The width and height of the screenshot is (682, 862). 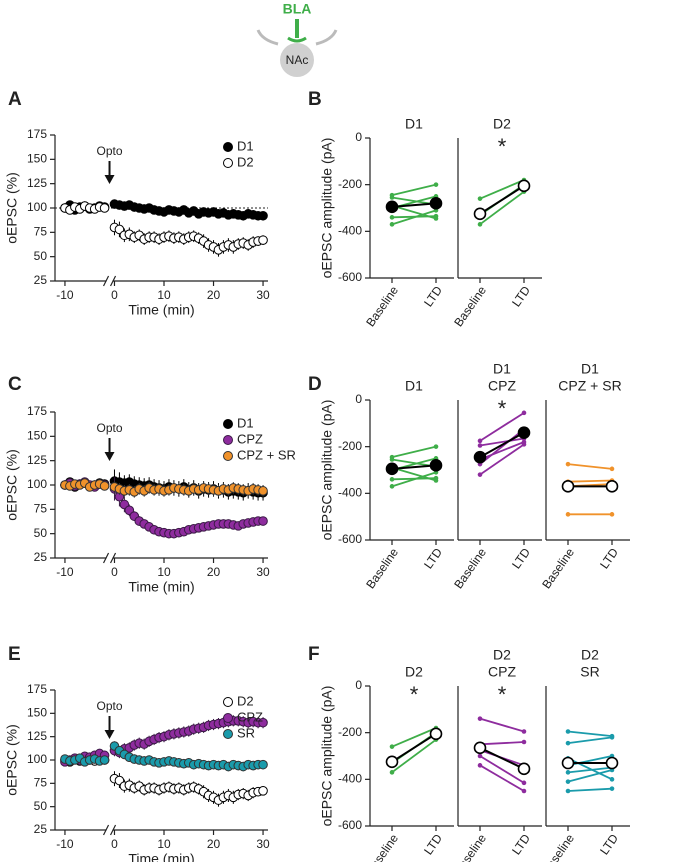 What do you see at coordinates (164, 844) in the screenshot?
I see `x-tick-label: 10` at bounding box center [164, 844].